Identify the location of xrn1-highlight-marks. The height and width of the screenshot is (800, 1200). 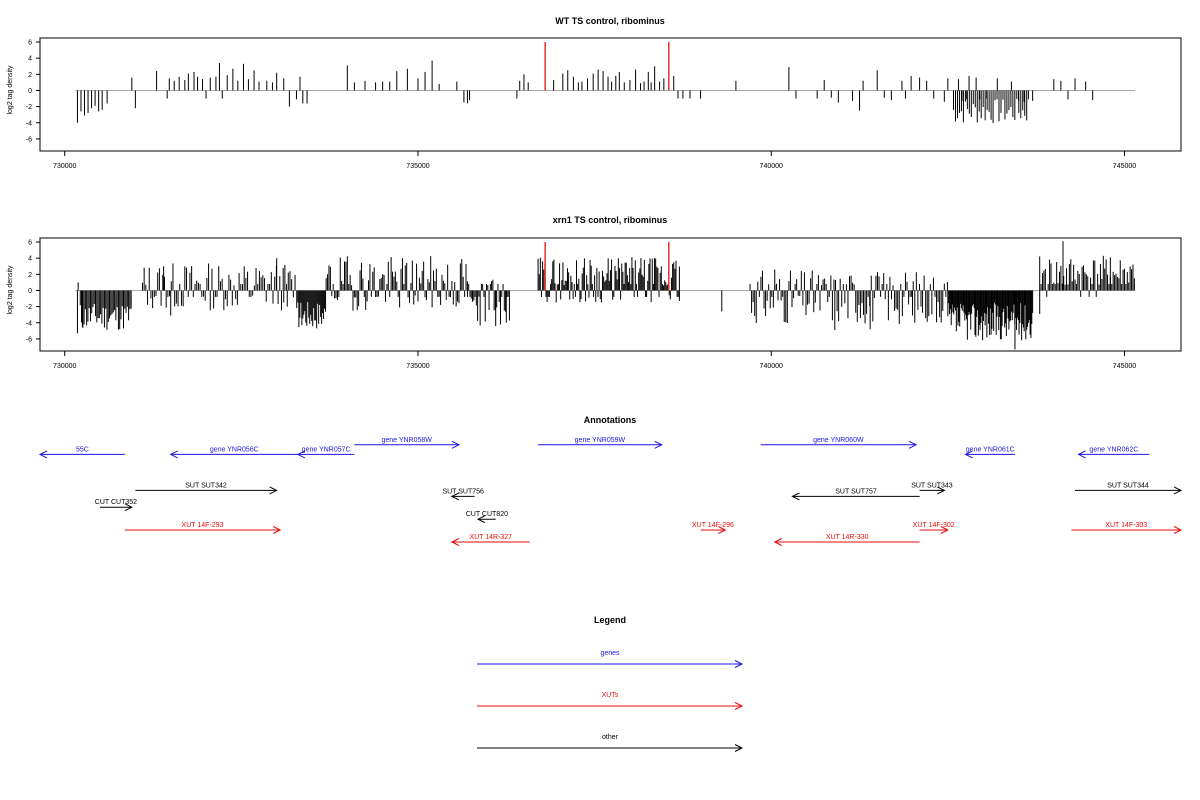
(607, 266).